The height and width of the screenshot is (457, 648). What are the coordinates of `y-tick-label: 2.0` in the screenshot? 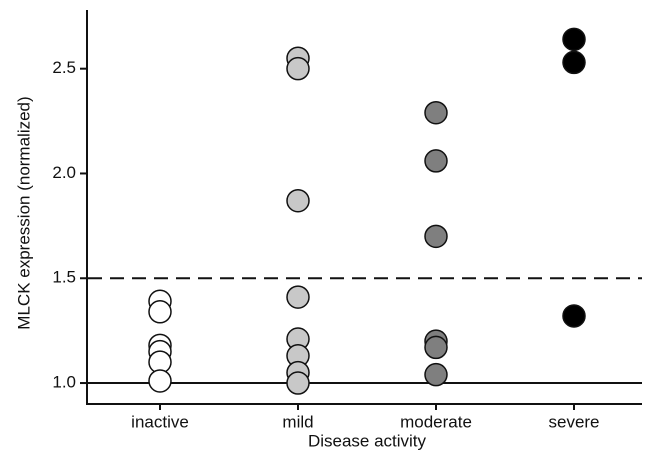 It's located at (64, 172).